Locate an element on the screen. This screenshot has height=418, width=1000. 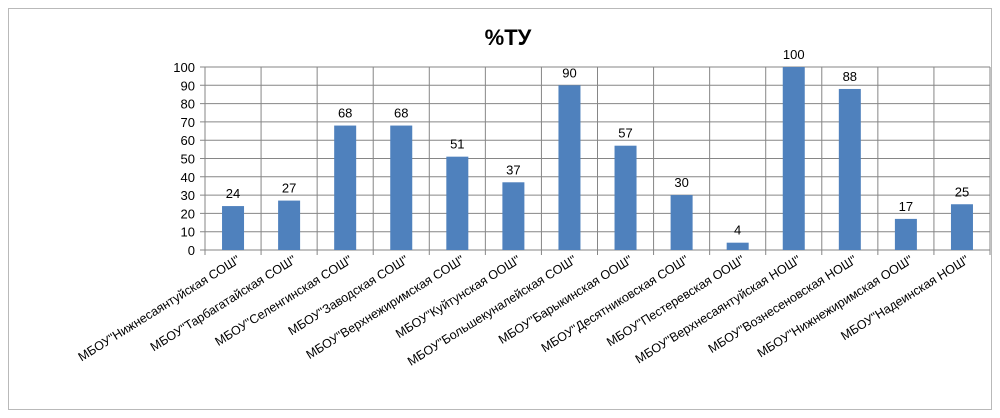
data-label: 24 is located at coordinates (233, 193).